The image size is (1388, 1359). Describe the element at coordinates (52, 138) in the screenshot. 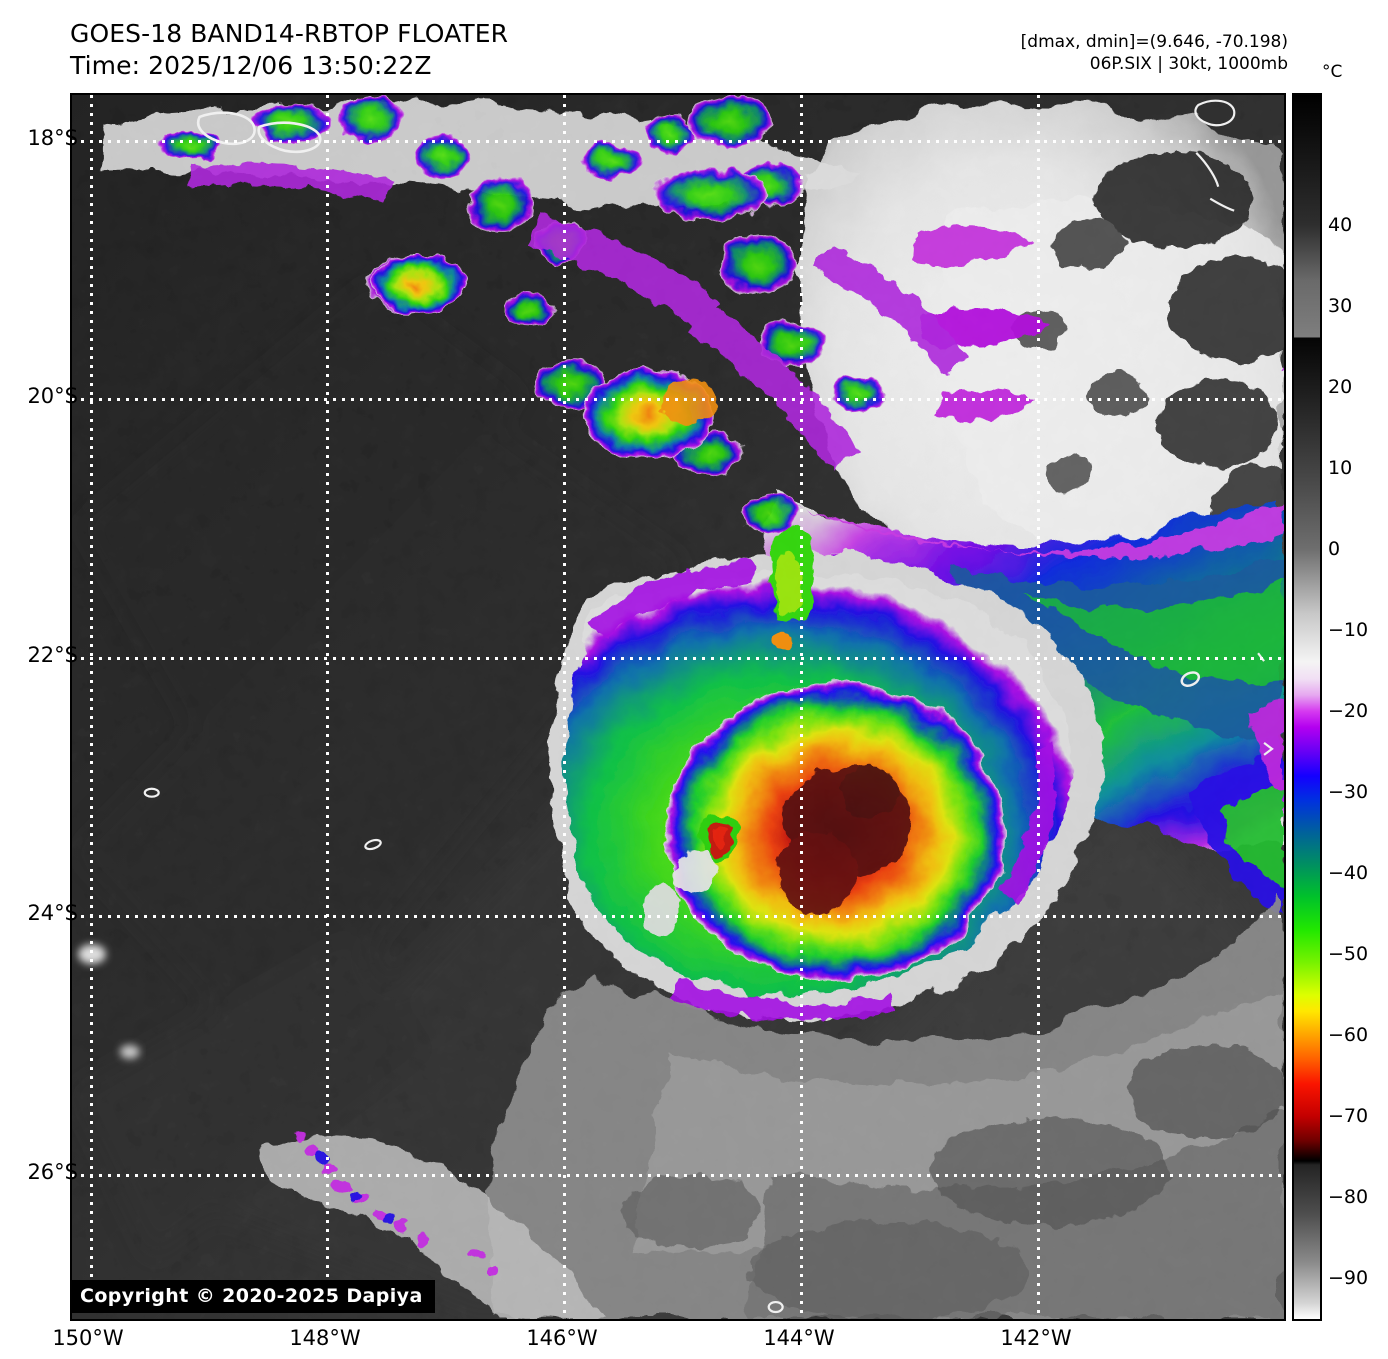

I see `y-tick-label: 18°S` at that location.